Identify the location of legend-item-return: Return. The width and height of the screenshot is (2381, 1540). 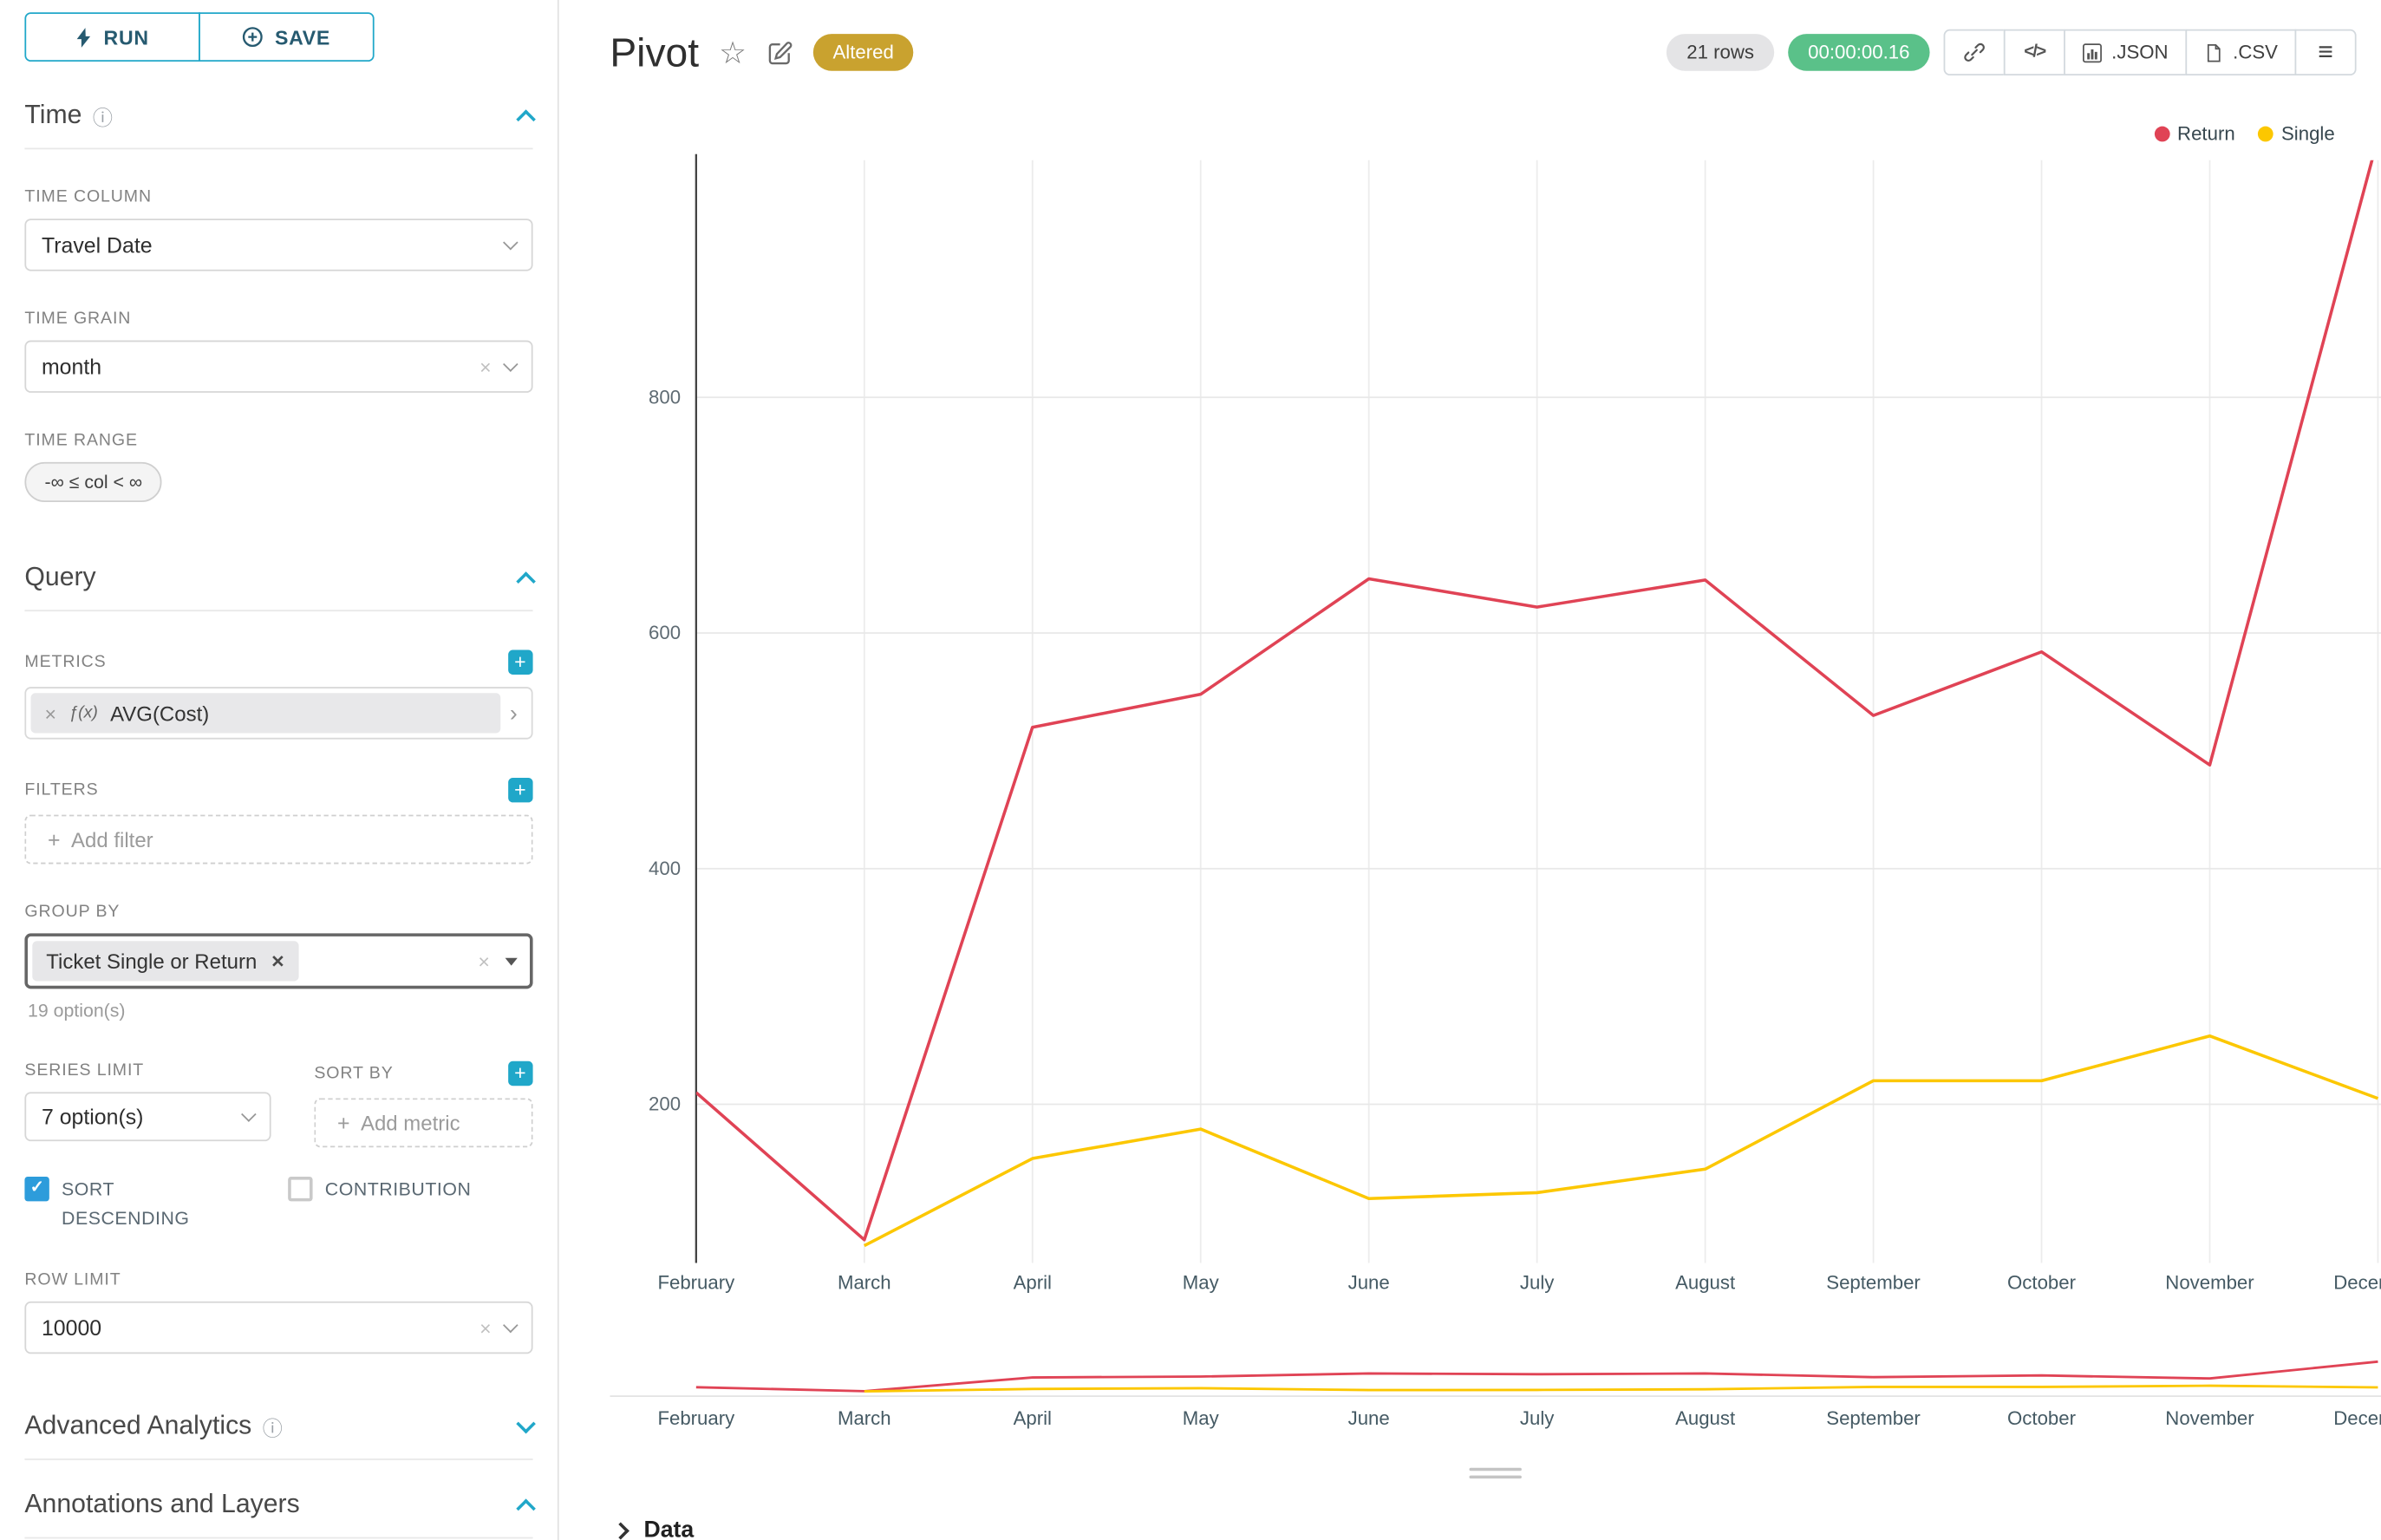
(2194, 134).